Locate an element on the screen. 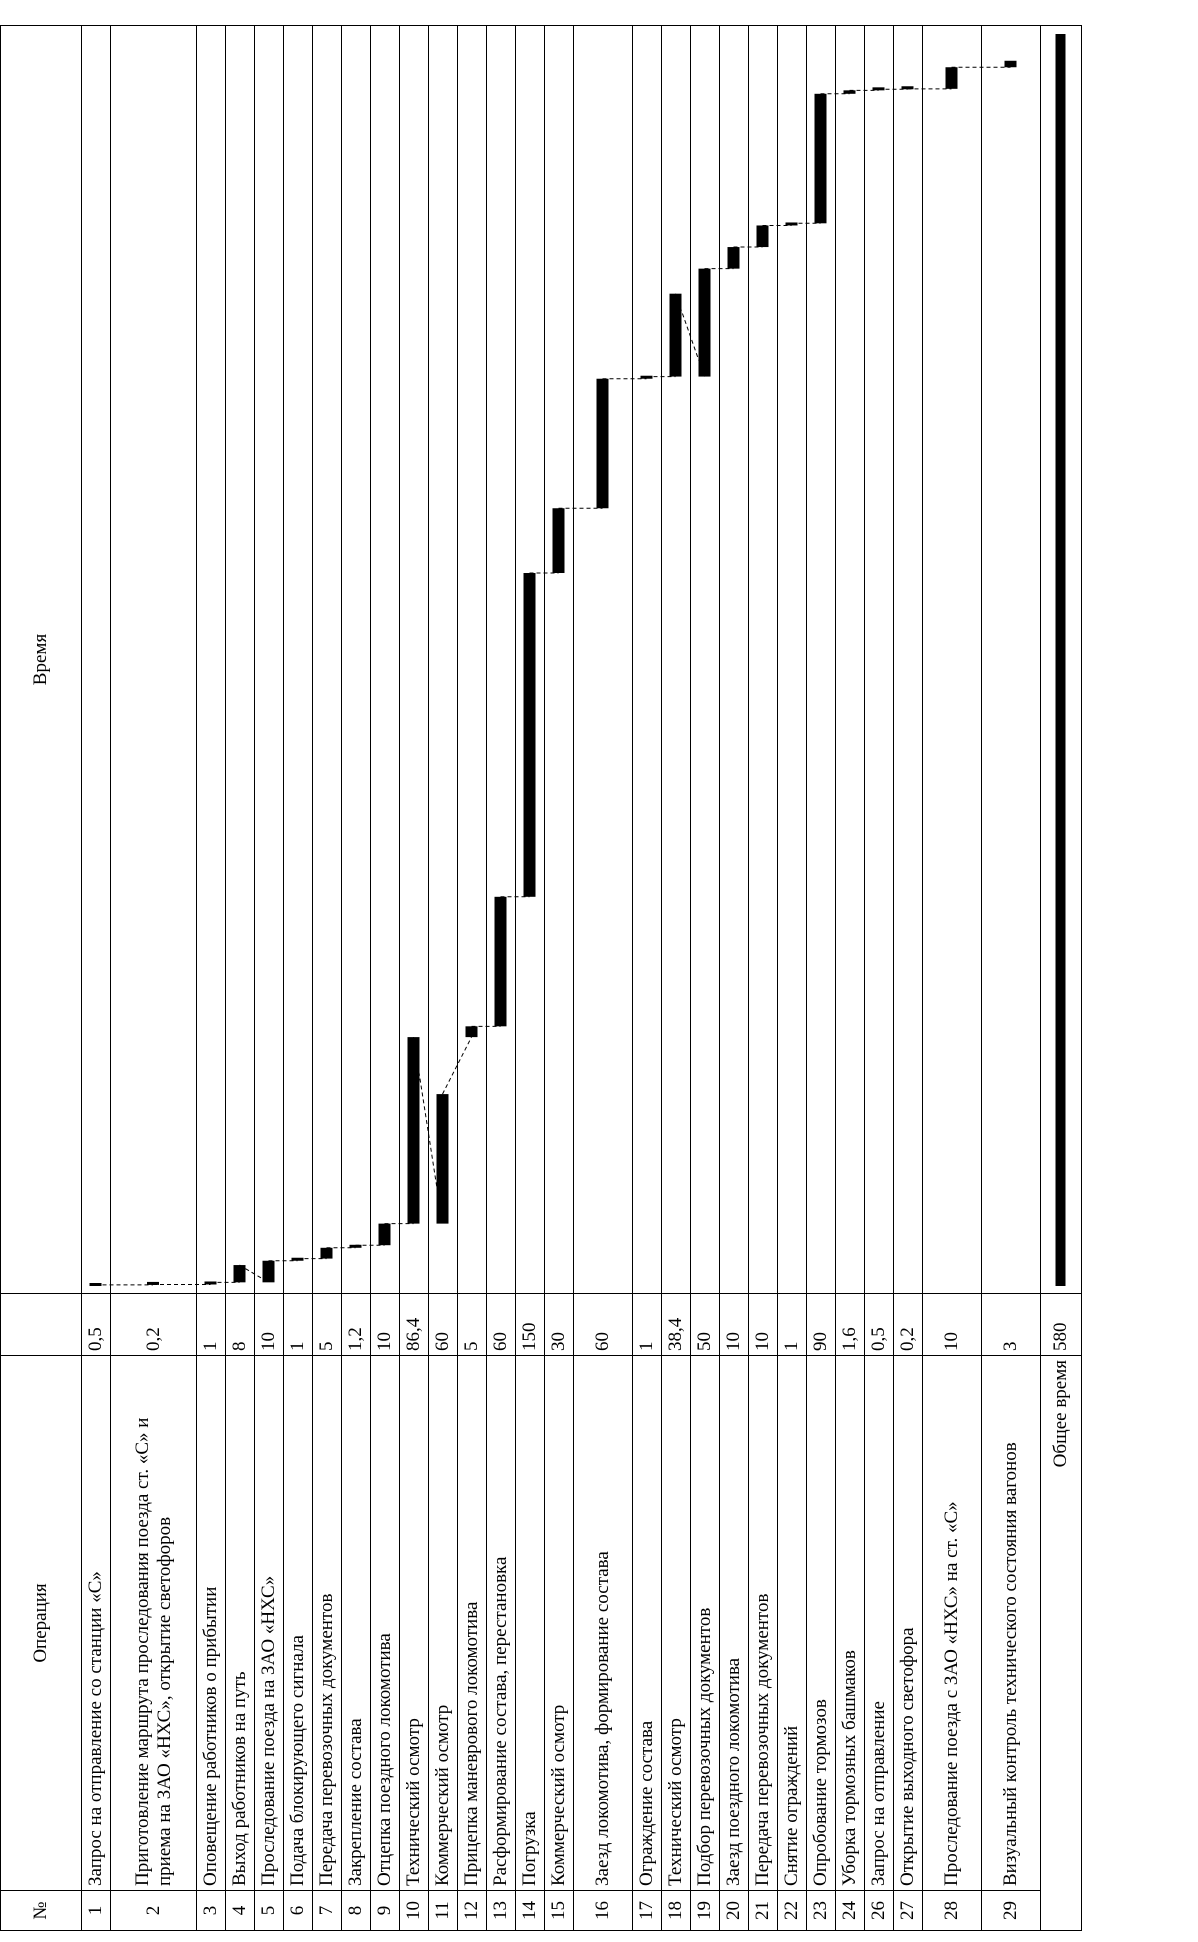  cell-operation: Закрепление состава is located at coordinates (356, 1623).